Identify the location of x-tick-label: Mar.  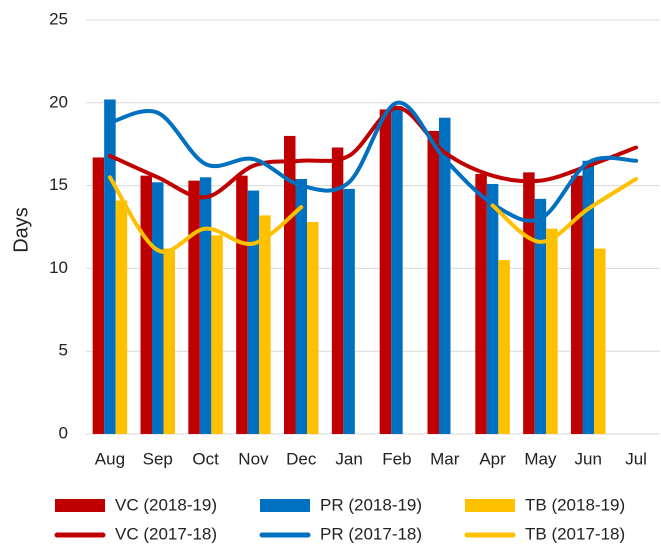
(445, 458).